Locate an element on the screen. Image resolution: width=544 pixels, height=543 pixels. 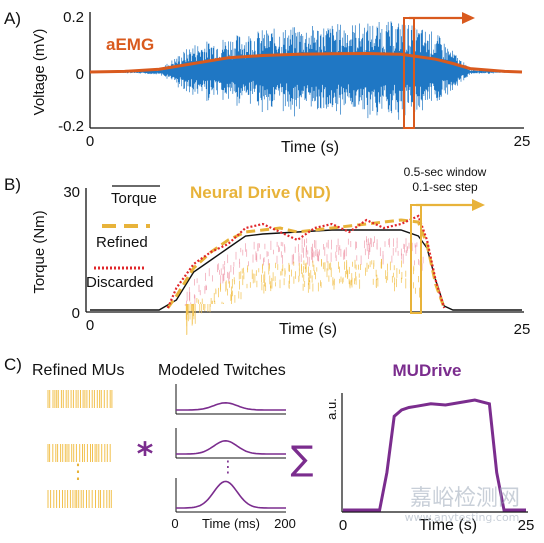
panel-a-label: A) is located at coordinates (12, 18).